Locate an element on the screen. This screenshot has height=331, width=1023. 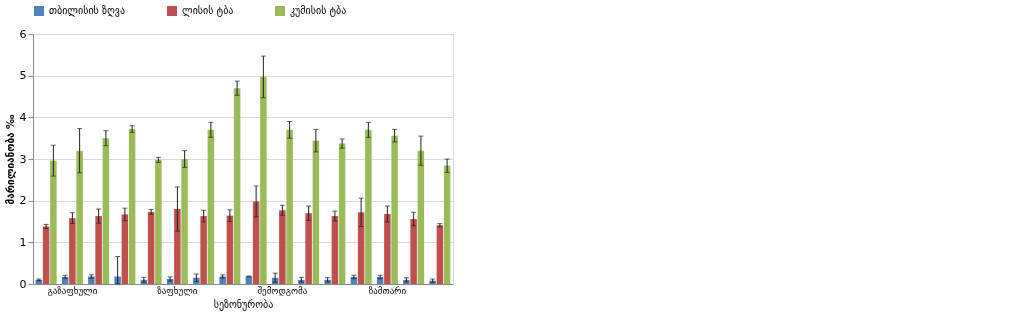
y-tick-label: 0 is located at coordinates (23, 284).